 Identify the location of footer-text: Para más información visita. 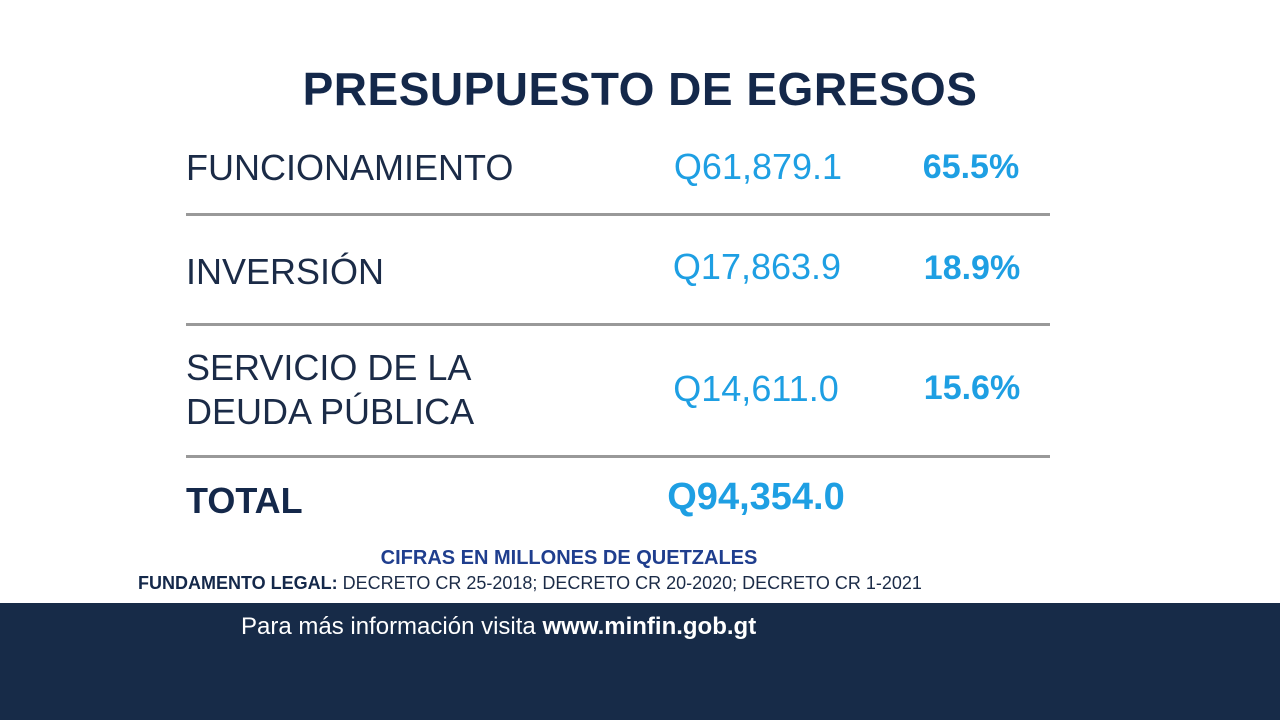
(392, 626).